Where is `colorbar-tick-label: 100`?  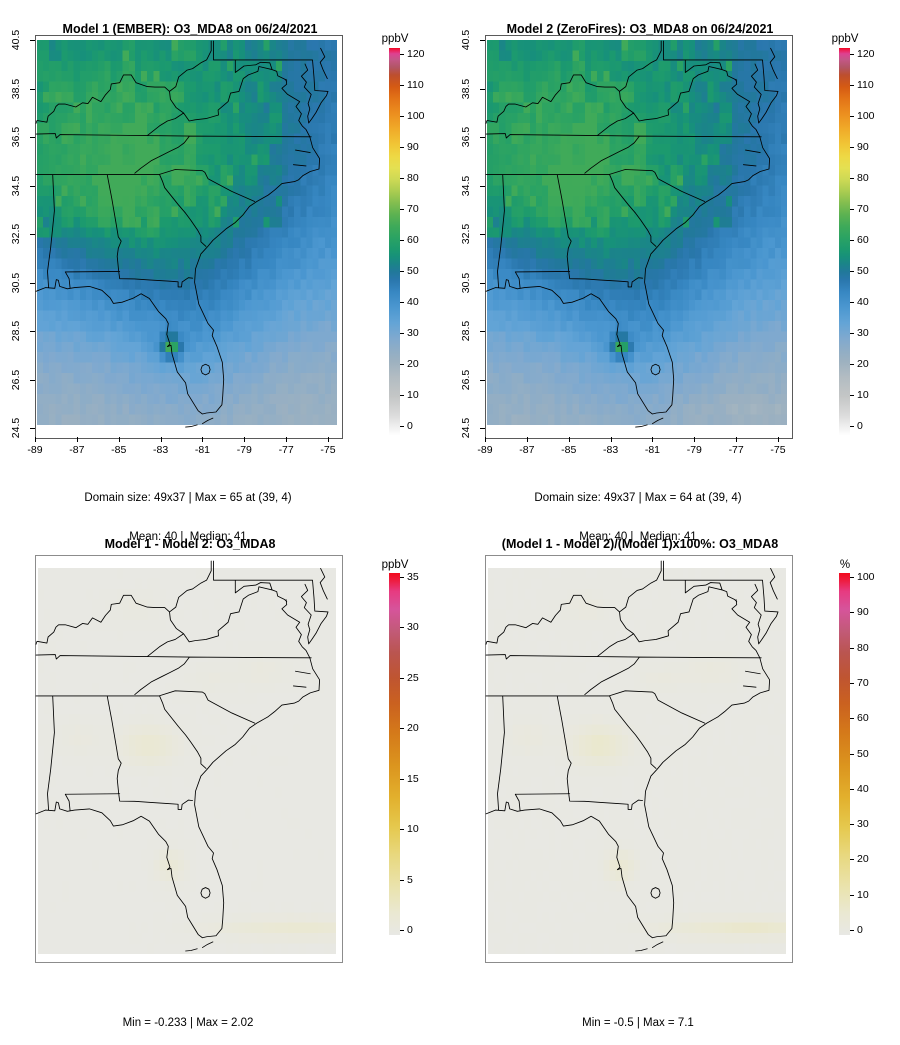
colorbar-tick-label: 100 is located at coordinates (866, 116).